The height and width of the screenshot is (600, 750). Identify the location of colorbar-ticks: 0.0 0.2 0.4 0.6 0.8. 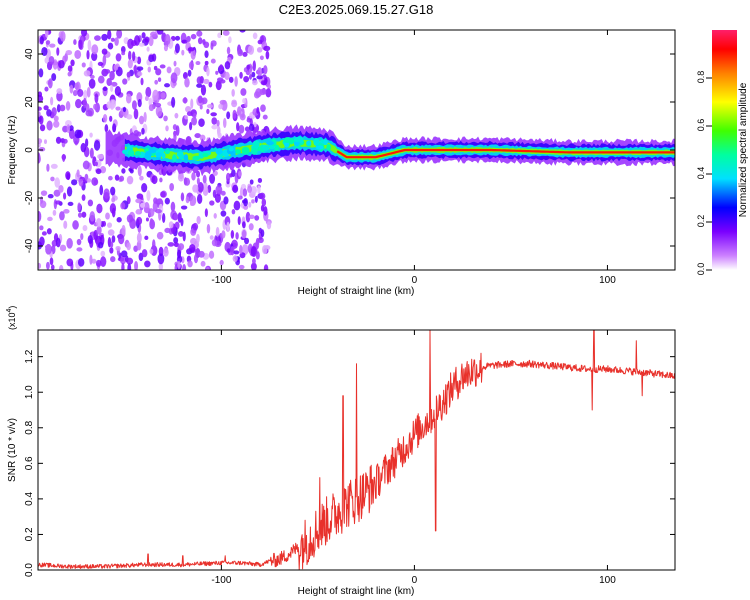
(704, 173).